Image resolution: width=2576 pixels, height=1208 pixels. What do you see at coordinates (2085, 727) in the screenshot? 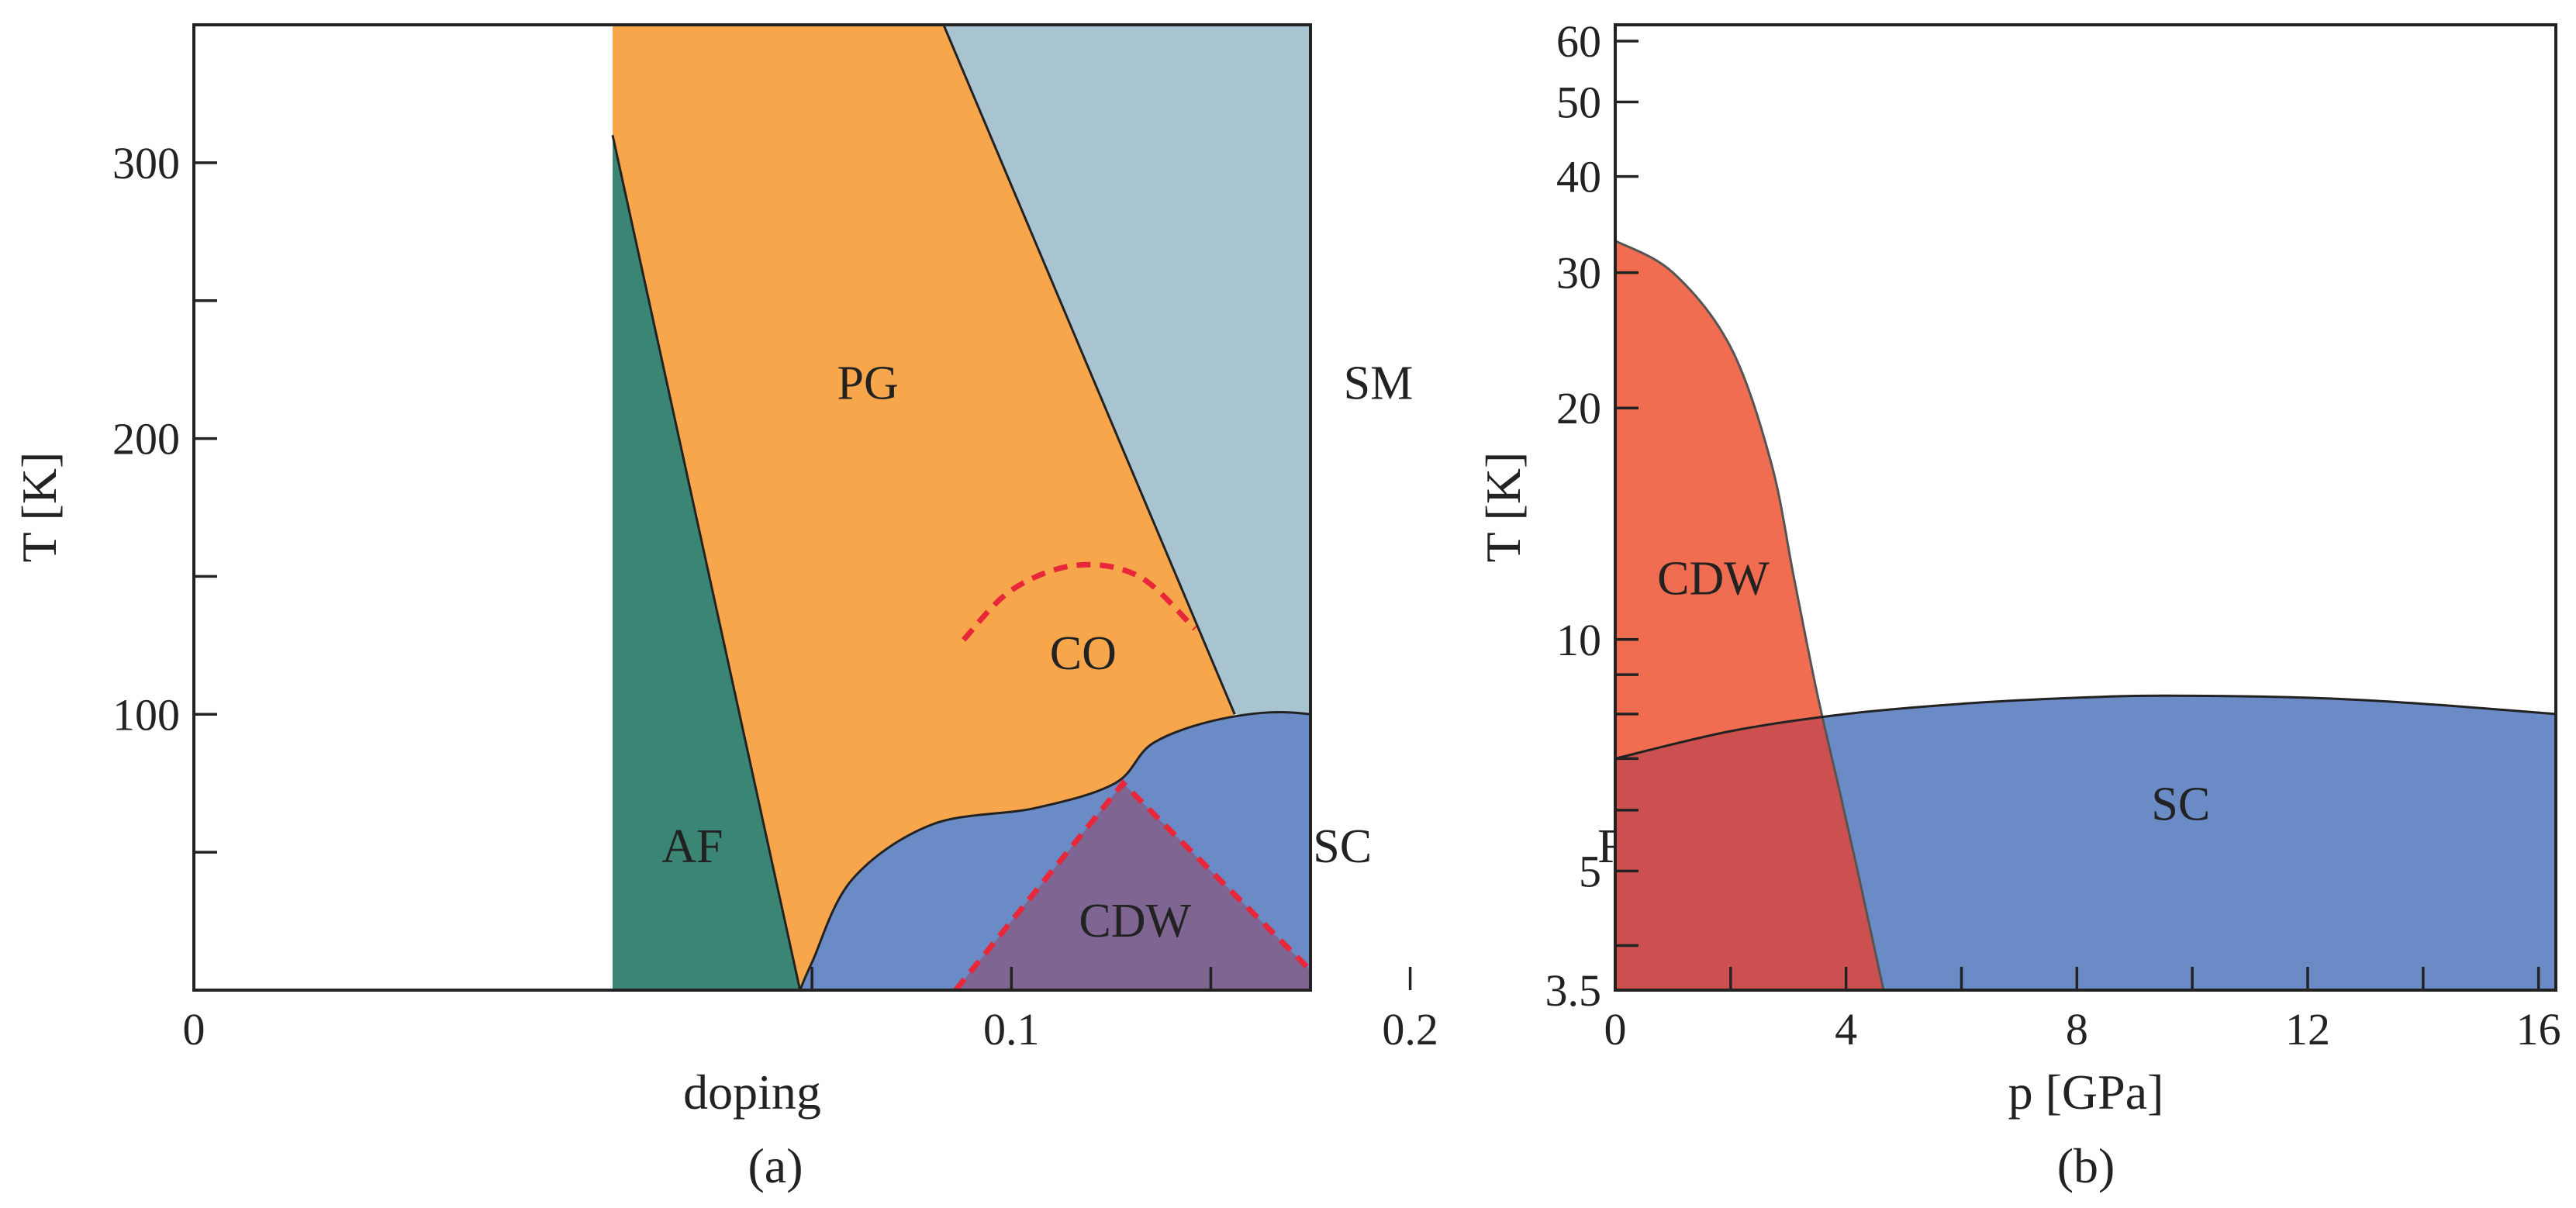
I see `sc-boundary-line` at bounding box center [2085, 727].